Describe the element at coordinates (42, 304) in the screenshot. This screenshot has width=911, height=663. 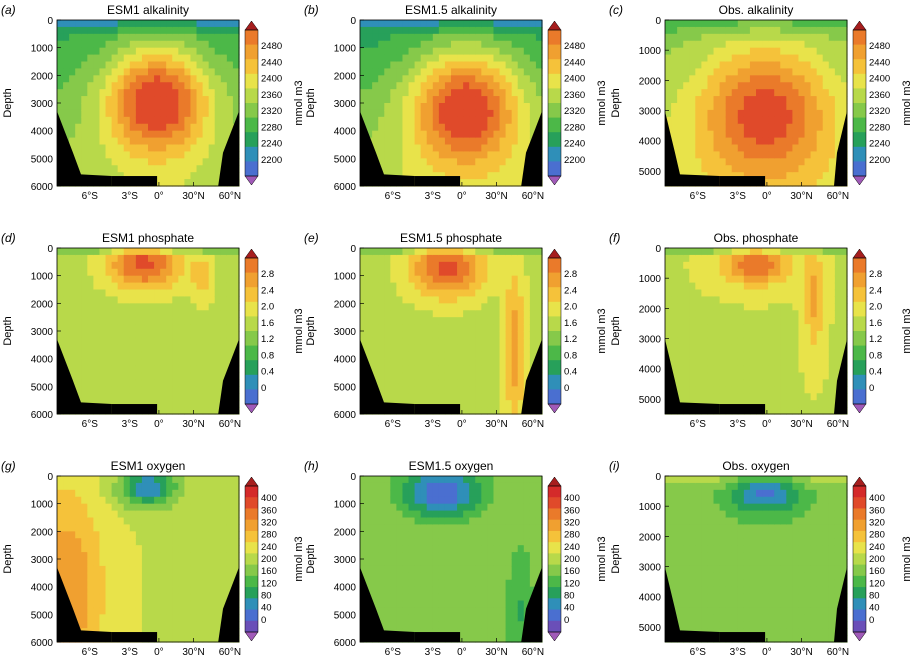
I see `y-tick-label: 2000` at that location.